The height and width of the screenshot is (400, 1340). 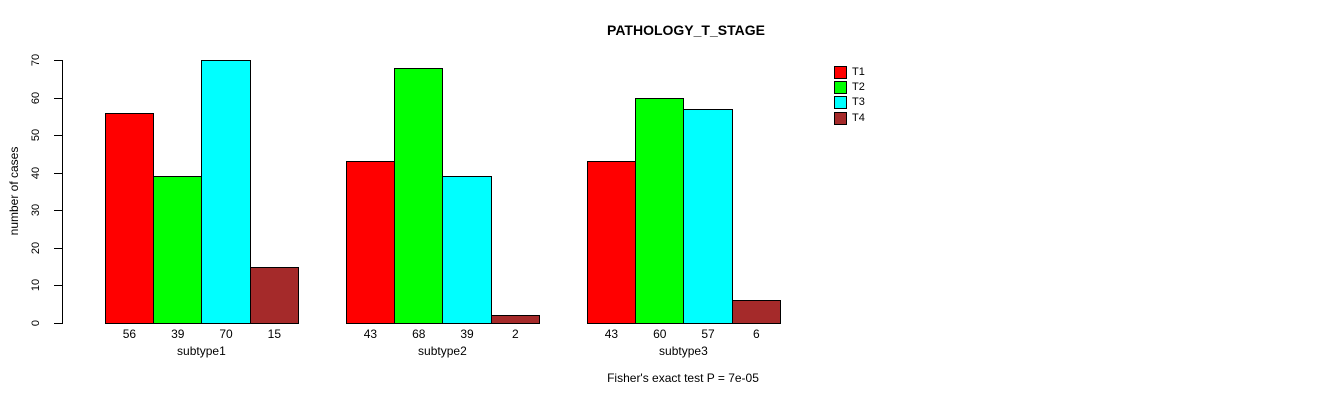 What do you see at coordinates (129, 218) in the screenshot?
I see `bar-t1-subtype1` at bounding box center [129, 218].